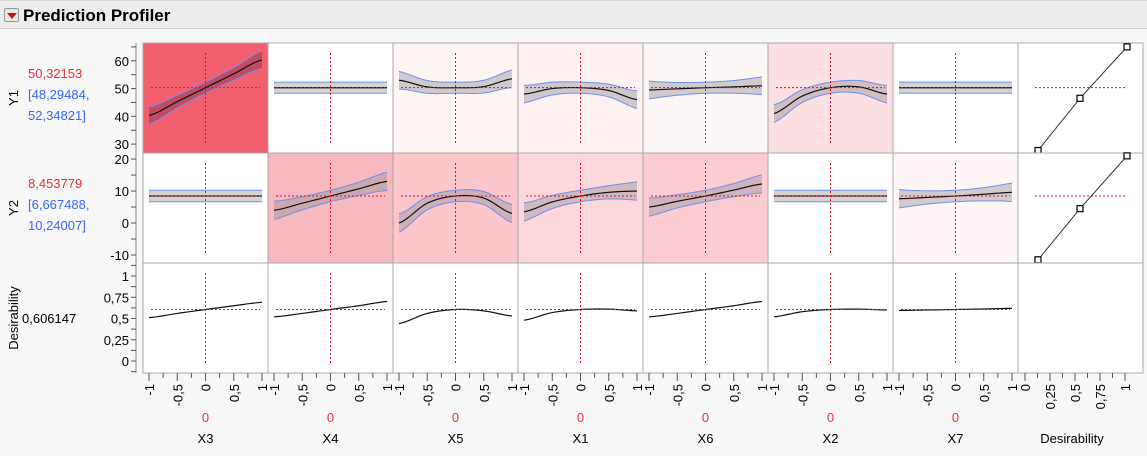  I want to click on factor-label-X6: X6, so click(706, 438).